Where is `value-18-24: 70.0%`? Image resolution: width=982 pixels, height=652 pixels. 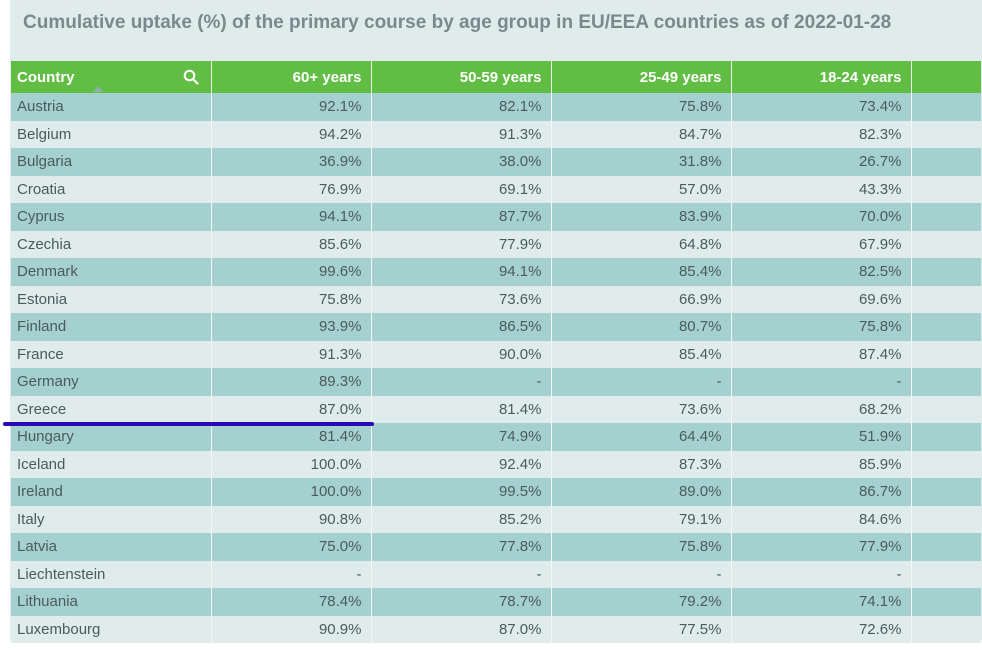 value-18-24: 70.0% is located at coordinates (821, 217).